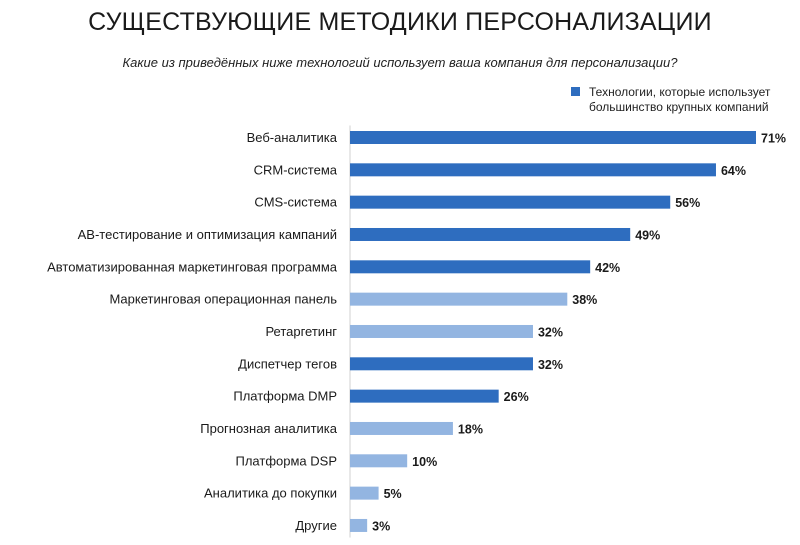 The height and width of the screenshot is (545, 800). What do you see at coordinates (470, 429) in the screenshot?
I see `value-label: 18%` at bounding box center [470, 429].